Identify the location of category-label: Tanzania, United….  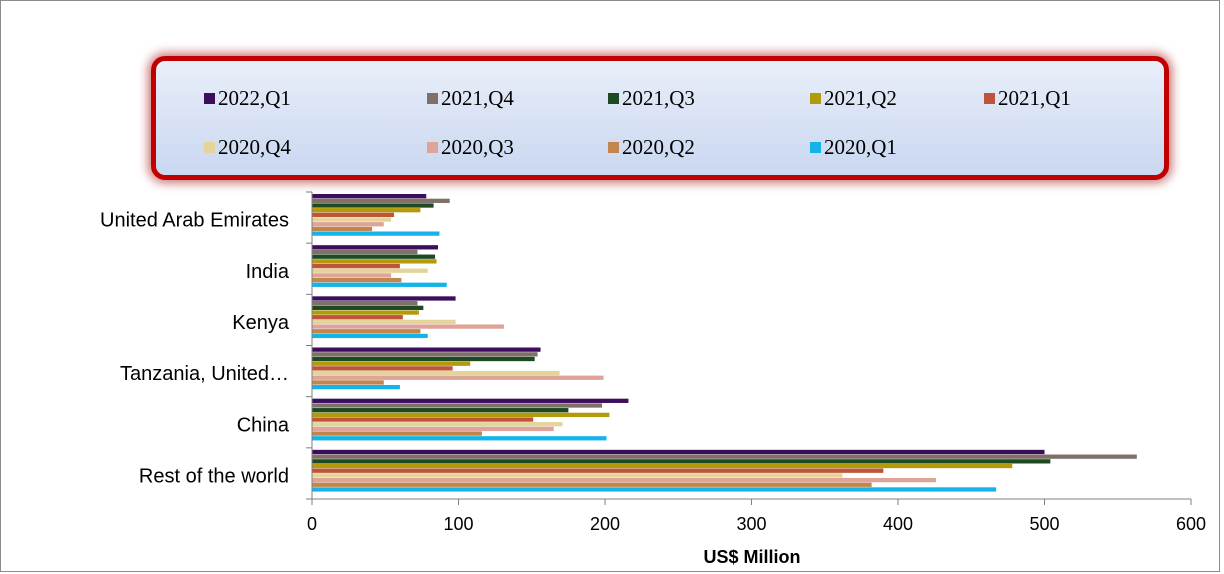
(204, 374).